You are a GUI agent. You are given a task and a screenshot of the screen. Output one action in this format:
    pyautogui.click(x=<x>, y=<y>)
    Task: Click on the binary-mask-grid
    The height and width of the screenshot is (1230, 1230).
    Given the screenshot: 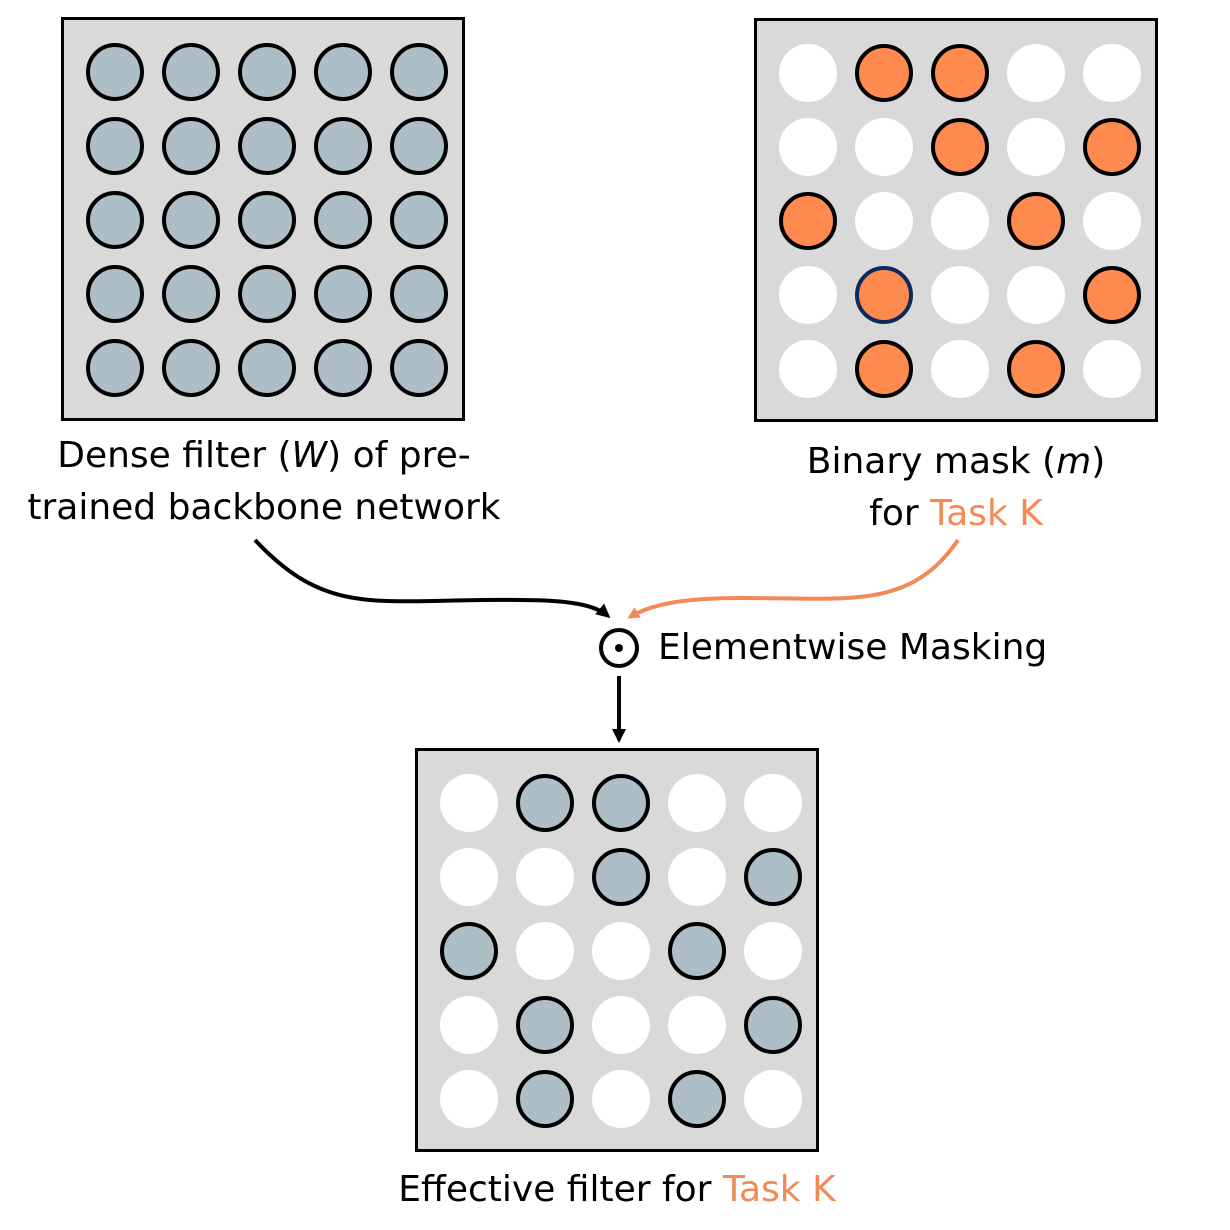 What is the action you would take?
    pyautogui.click(x=960, y=226)
    